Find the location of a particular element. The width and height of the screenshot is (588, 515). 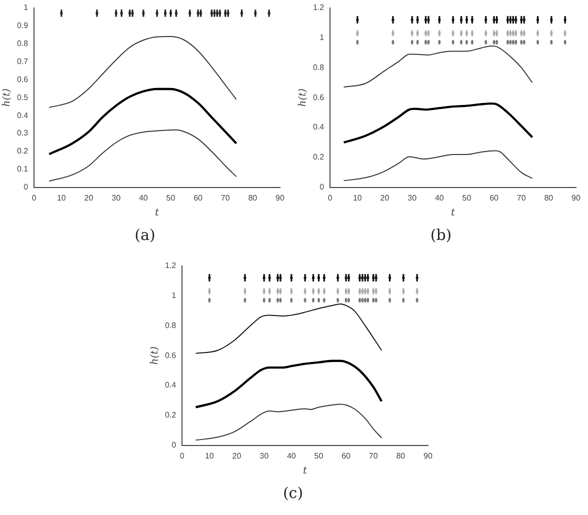

y-tick-label: 0.3 is located at coordinates (22, 133).